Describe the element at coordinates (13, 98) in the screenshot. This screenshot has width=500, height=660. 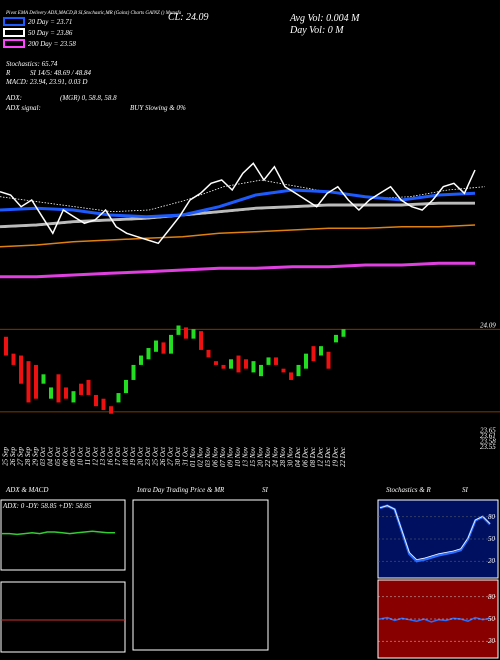
I see `adx-label: ADX:` at that location.